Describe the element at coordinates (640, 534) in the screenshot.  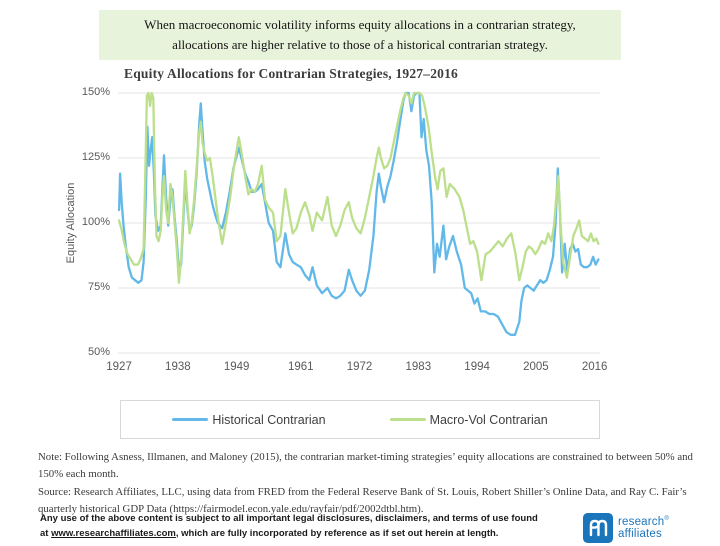
I see `logo-word-affiliates: affiliates` at that location.